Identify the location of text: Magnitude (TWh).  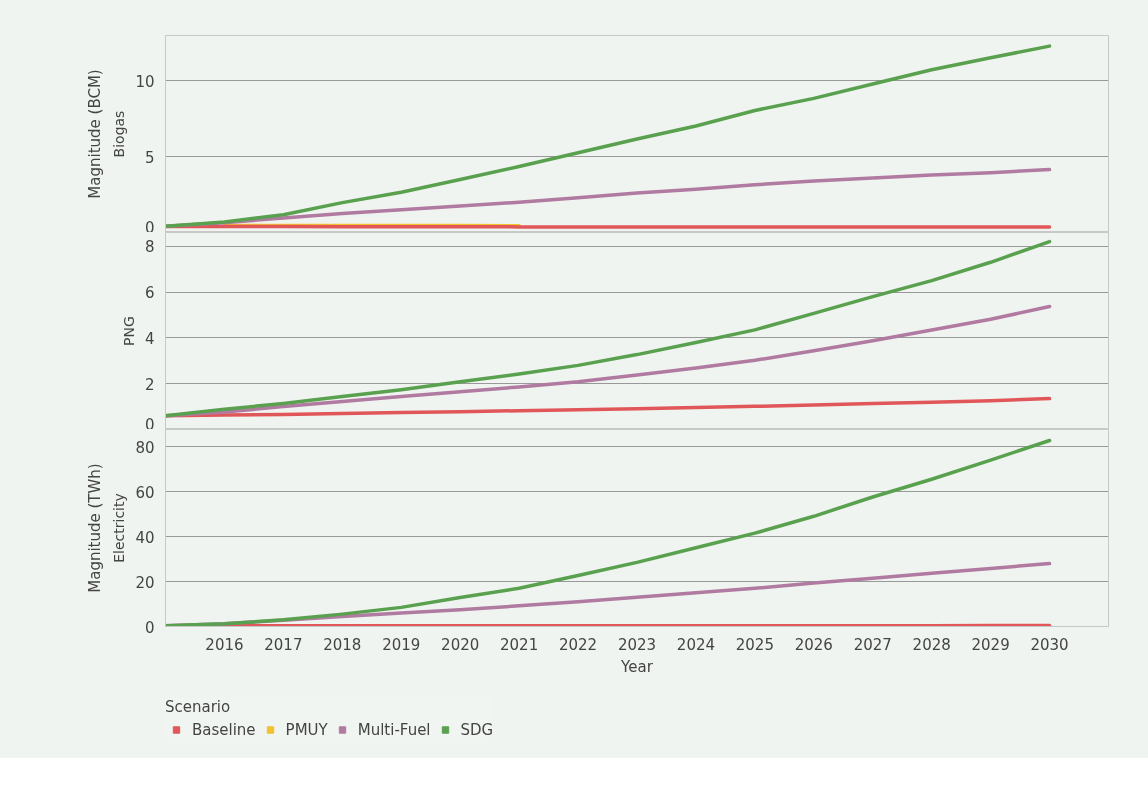
(94, 528).